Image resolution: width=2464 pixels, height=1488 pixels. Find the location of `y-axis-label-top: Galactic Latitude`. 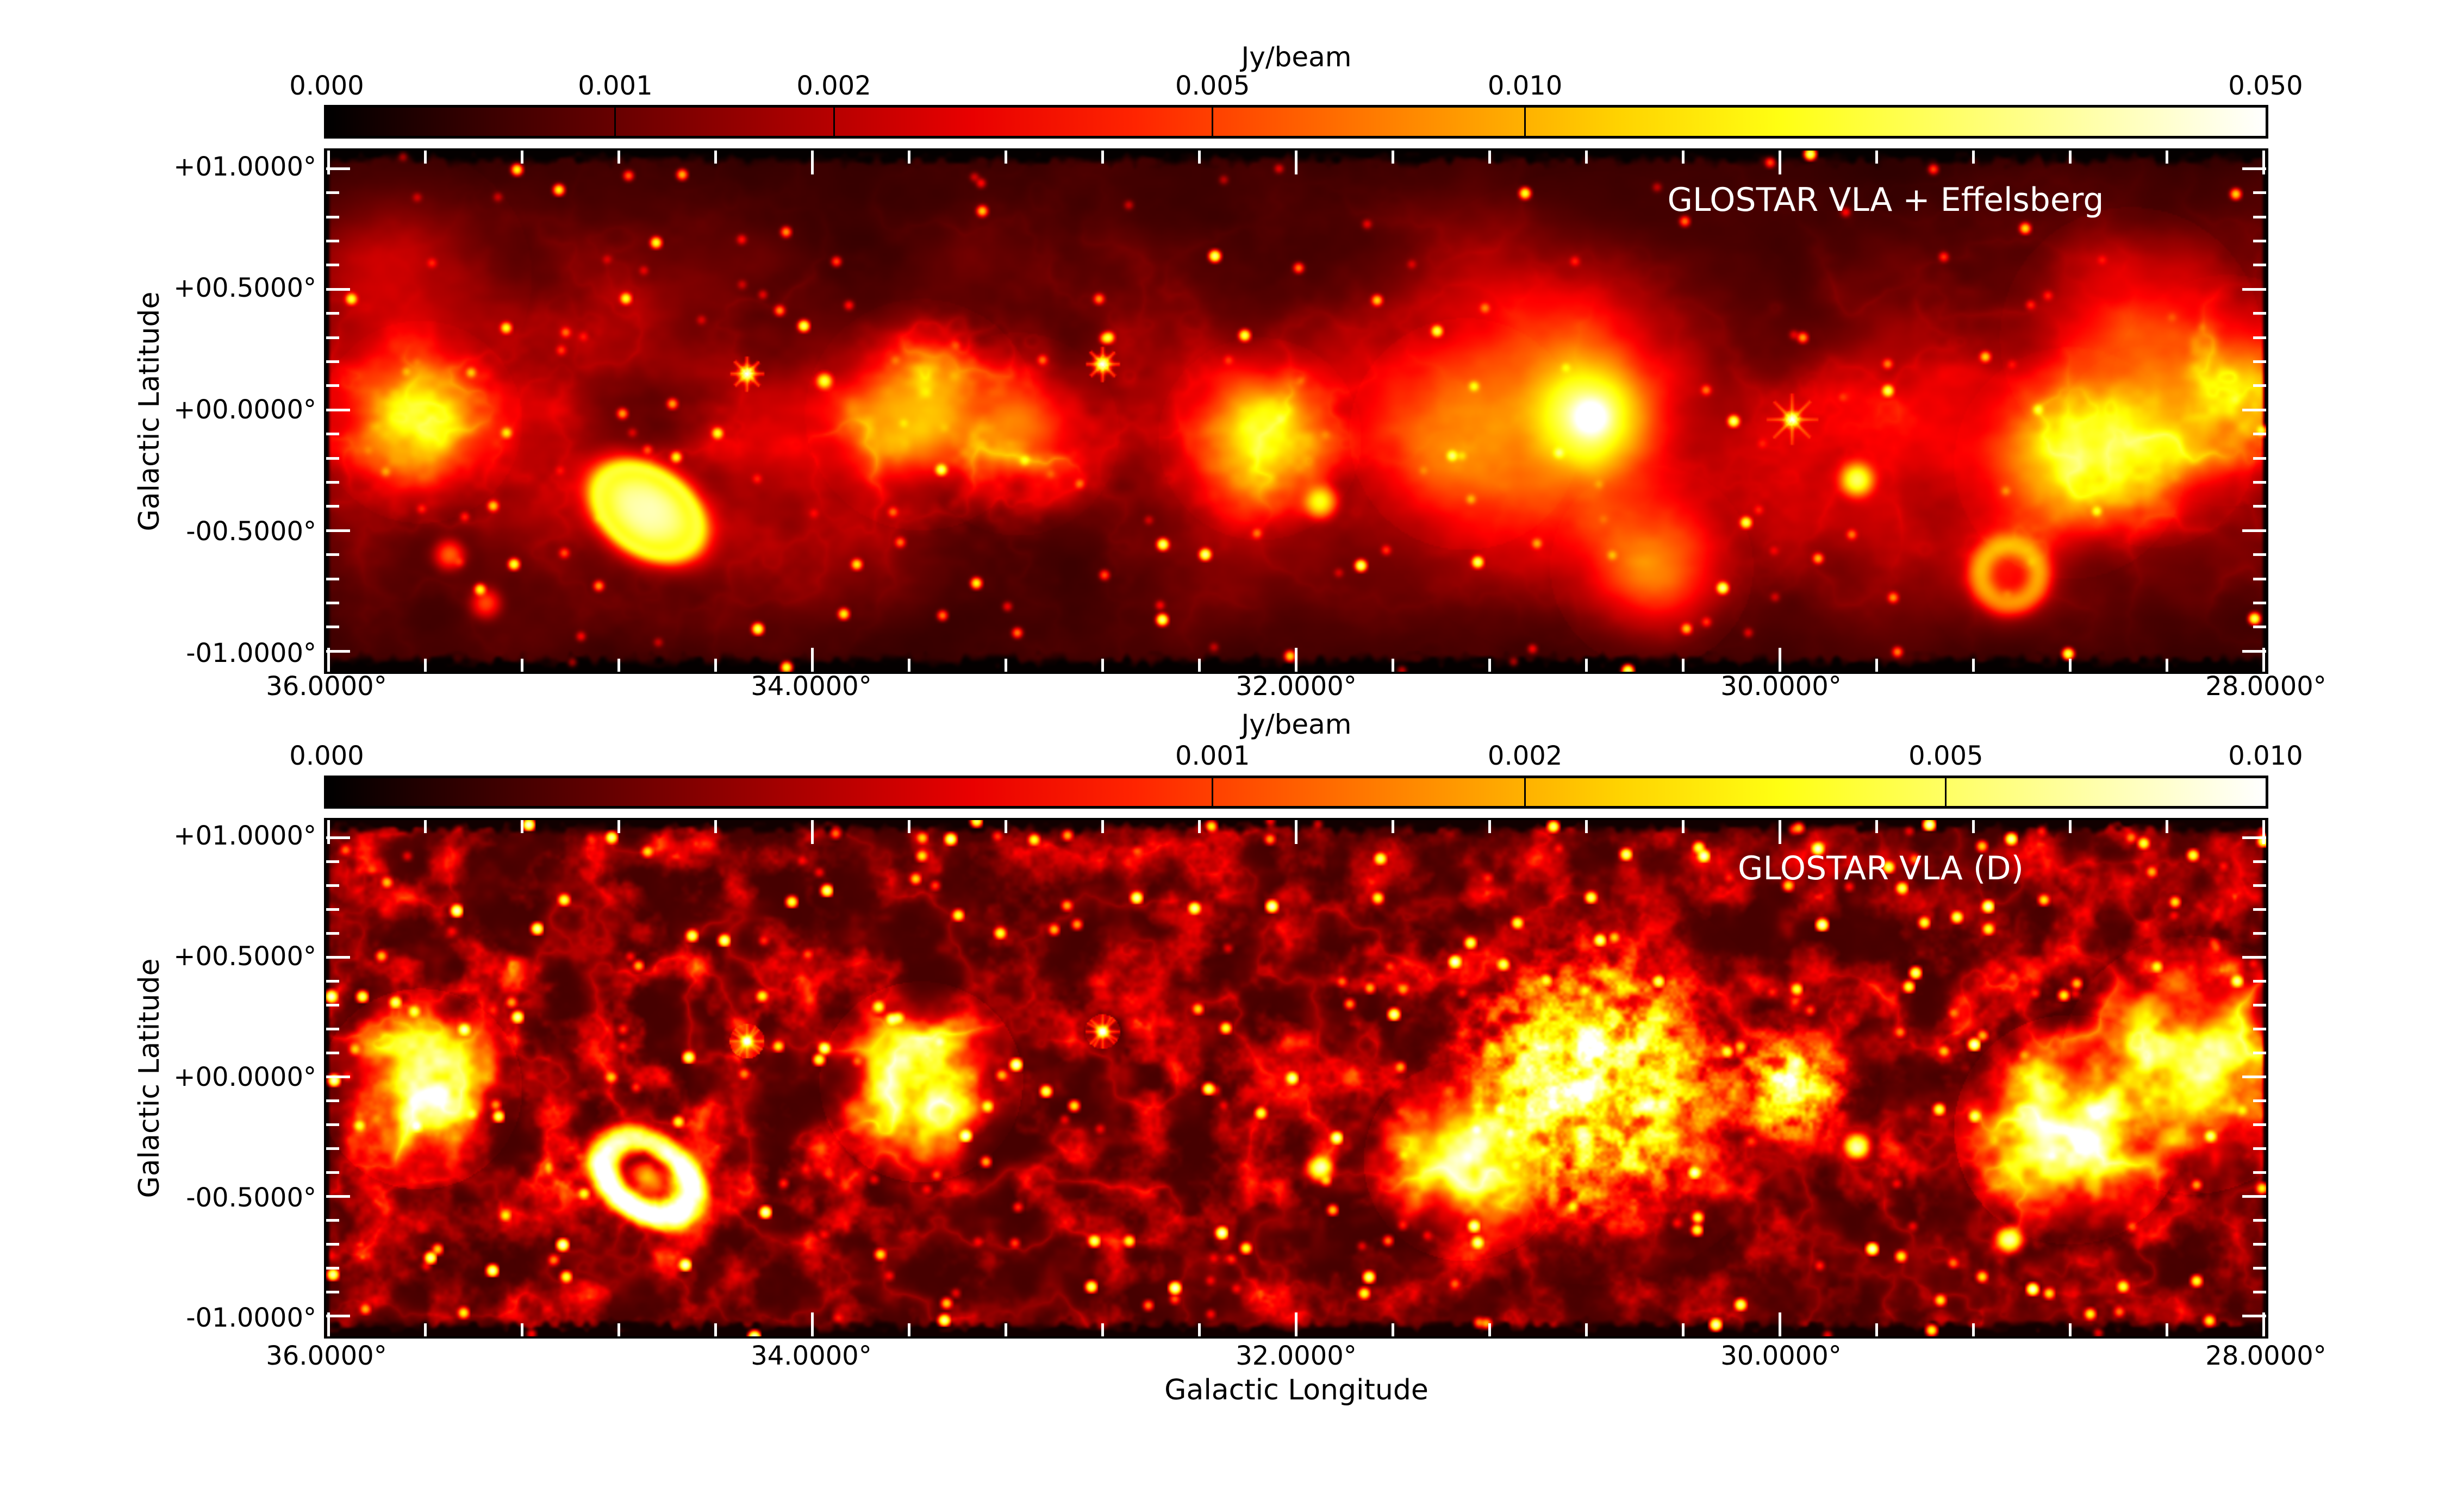

y-axis-label-top: Galactic Latitude is located at coordinates (149, 412).